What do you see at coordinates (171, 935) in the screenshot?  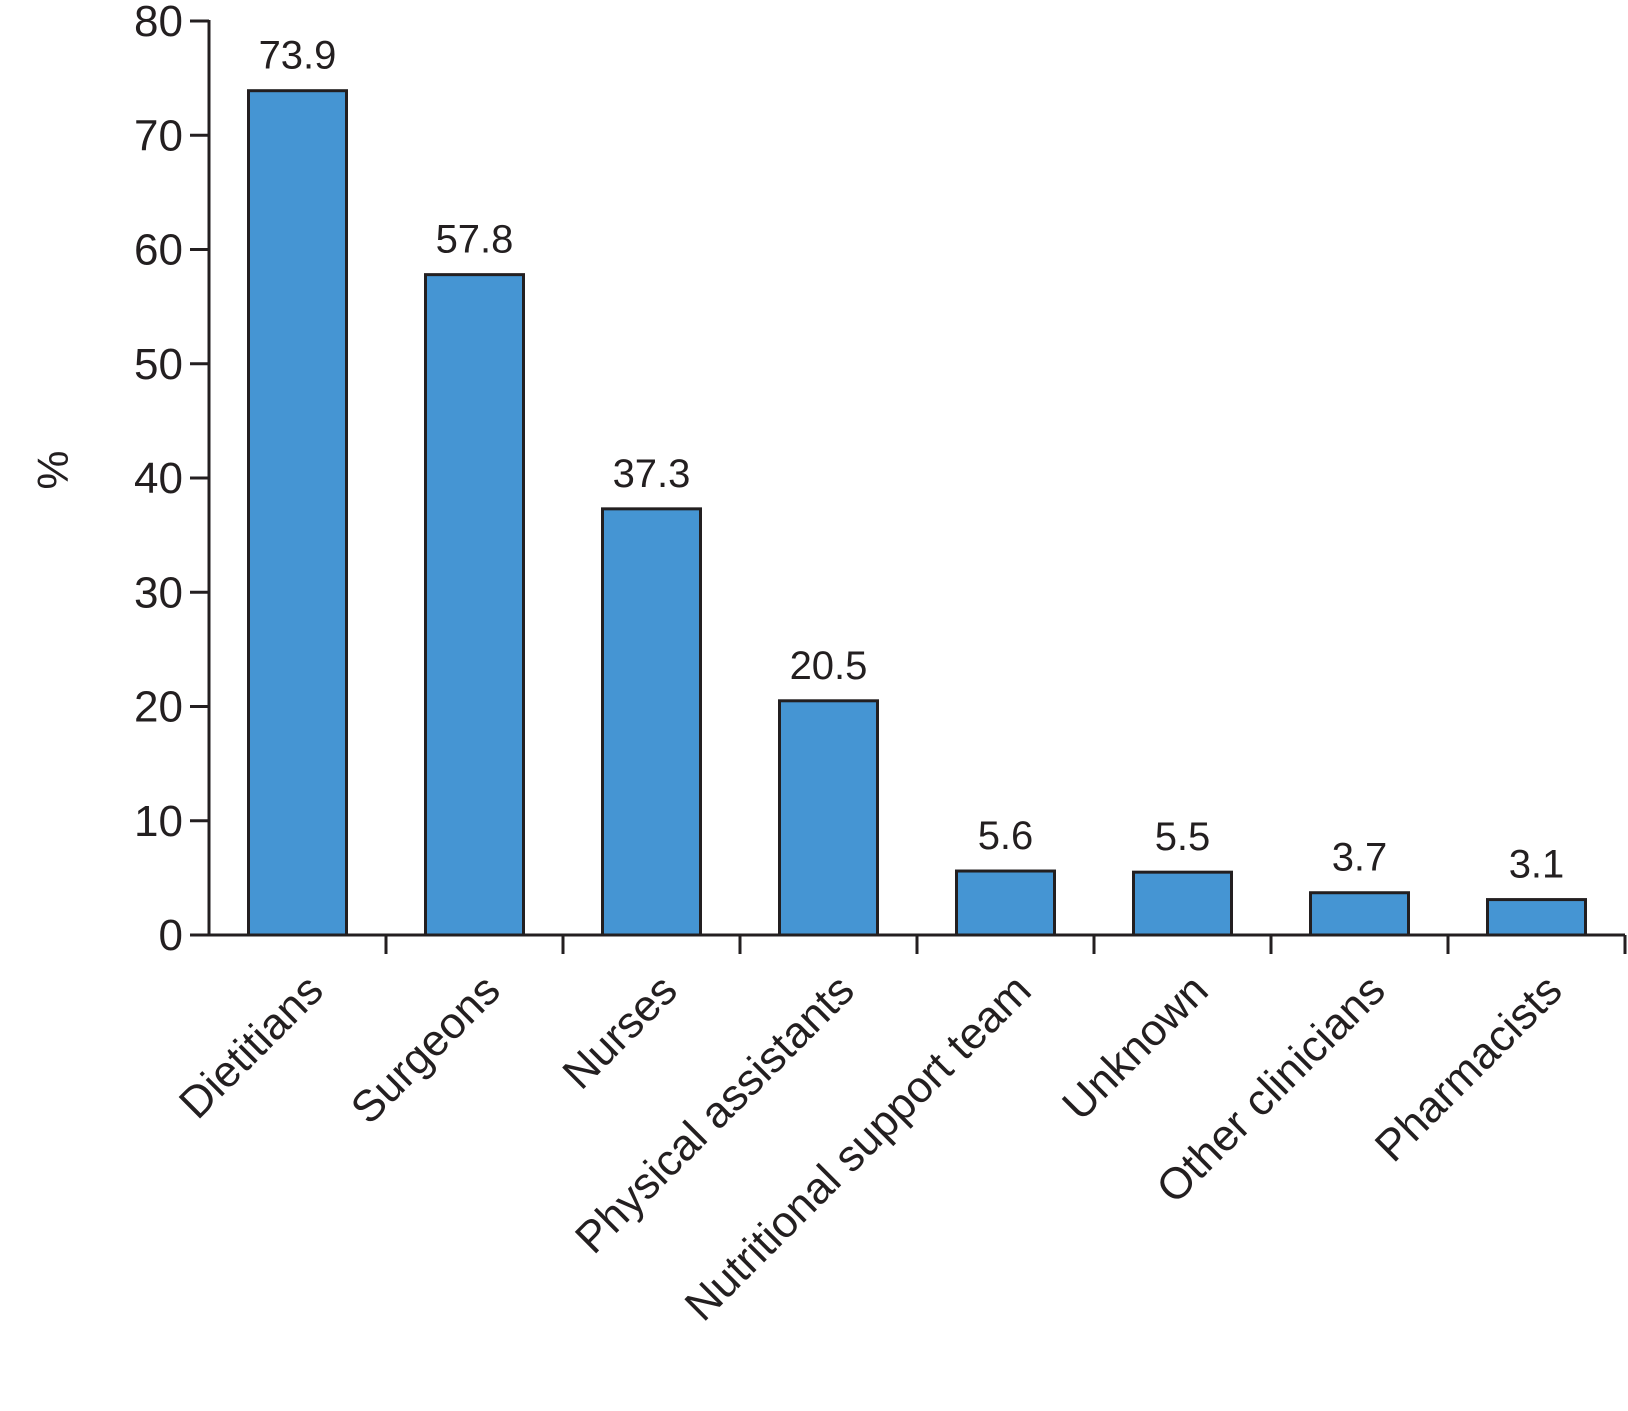 I see `y-tick-label-0: 0` at bounding box center [171, 935].